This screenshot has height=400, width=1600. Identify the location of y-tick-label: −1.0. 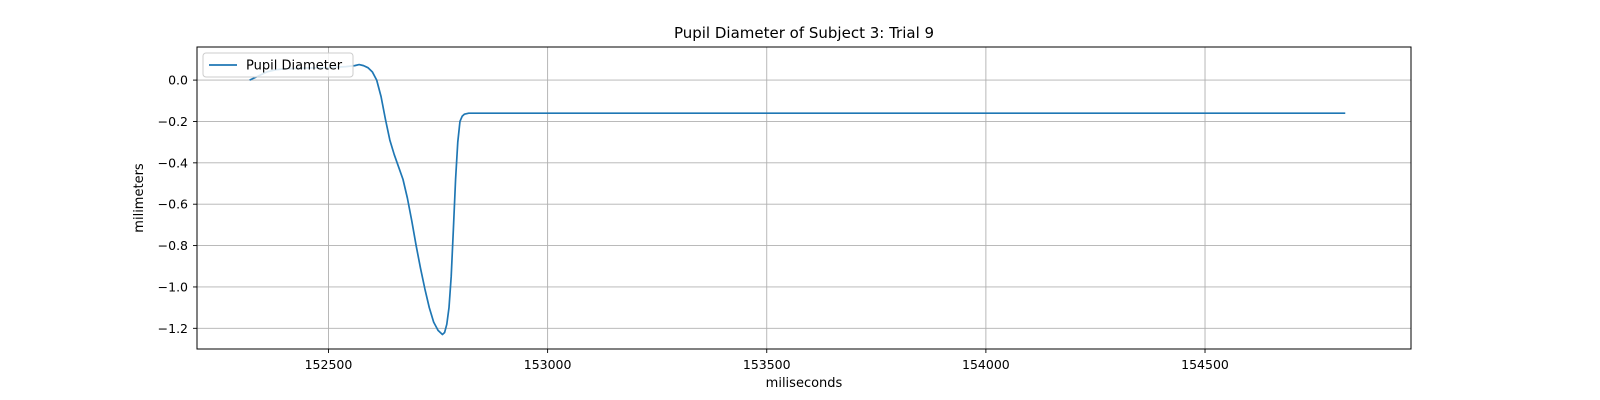
(173, 286).